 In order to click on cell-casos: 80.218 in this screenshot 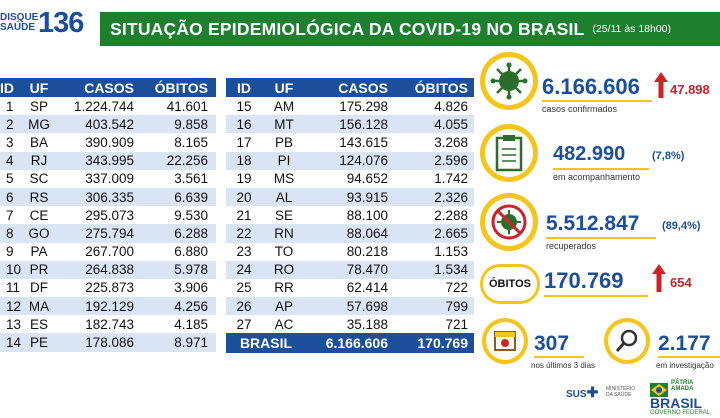, I will do `click(349, 251)`.